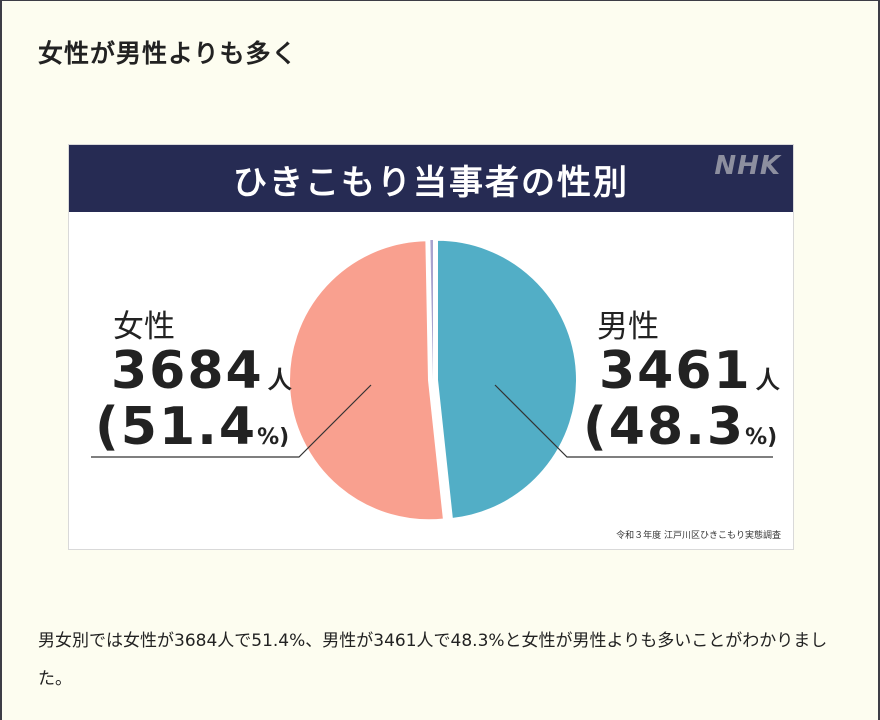 Image resolution: width=880 pixels, height=720 pixels. I want to click on male-count-value: 3461, so click(675, 371).